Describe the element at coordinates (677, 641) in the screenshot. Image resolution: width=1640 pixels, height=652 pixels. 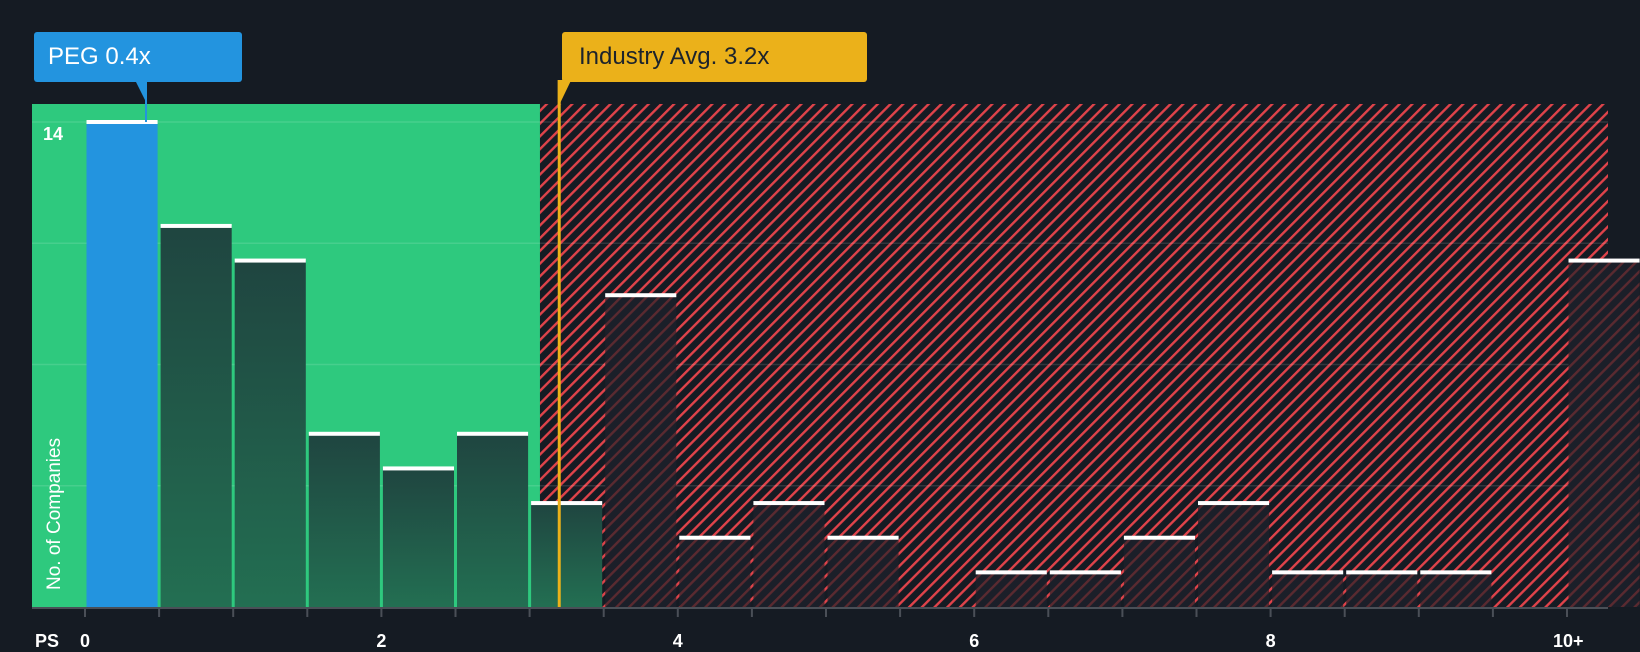
I see `x-tick-label: 4` at that location.